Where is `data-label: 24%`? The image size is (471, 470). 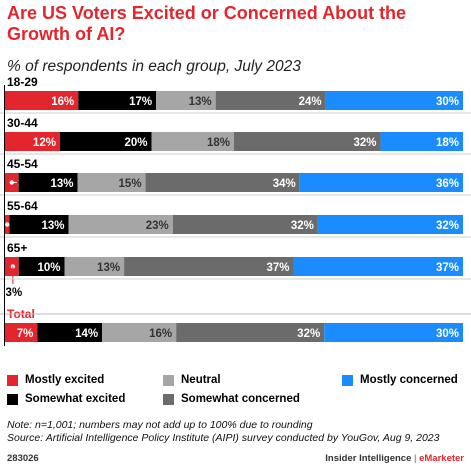 data-label: 24% is located at coordinates (310, 102).